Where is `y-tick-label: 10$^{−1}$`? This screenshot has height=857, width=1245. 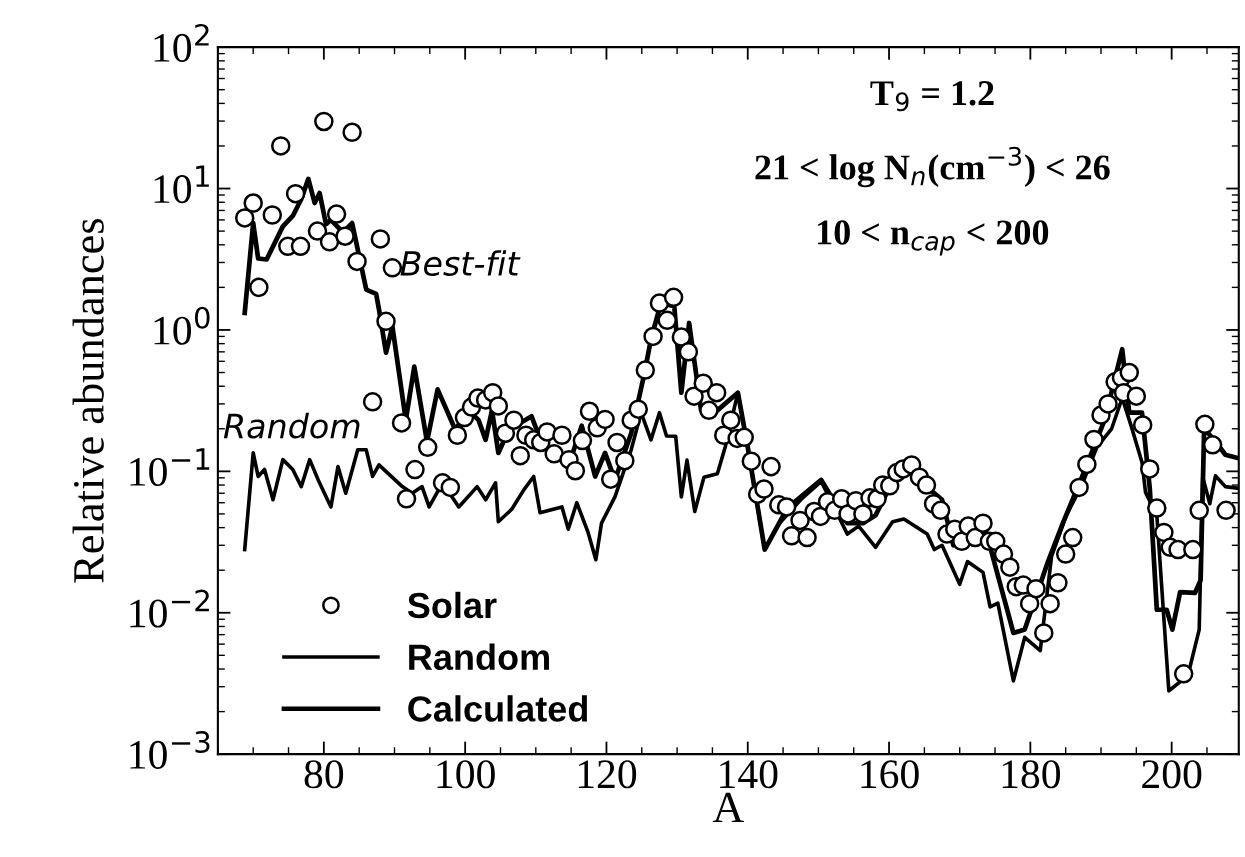 y-tick-label: 10$^{−1}$ is located at coordinates (170, 467).